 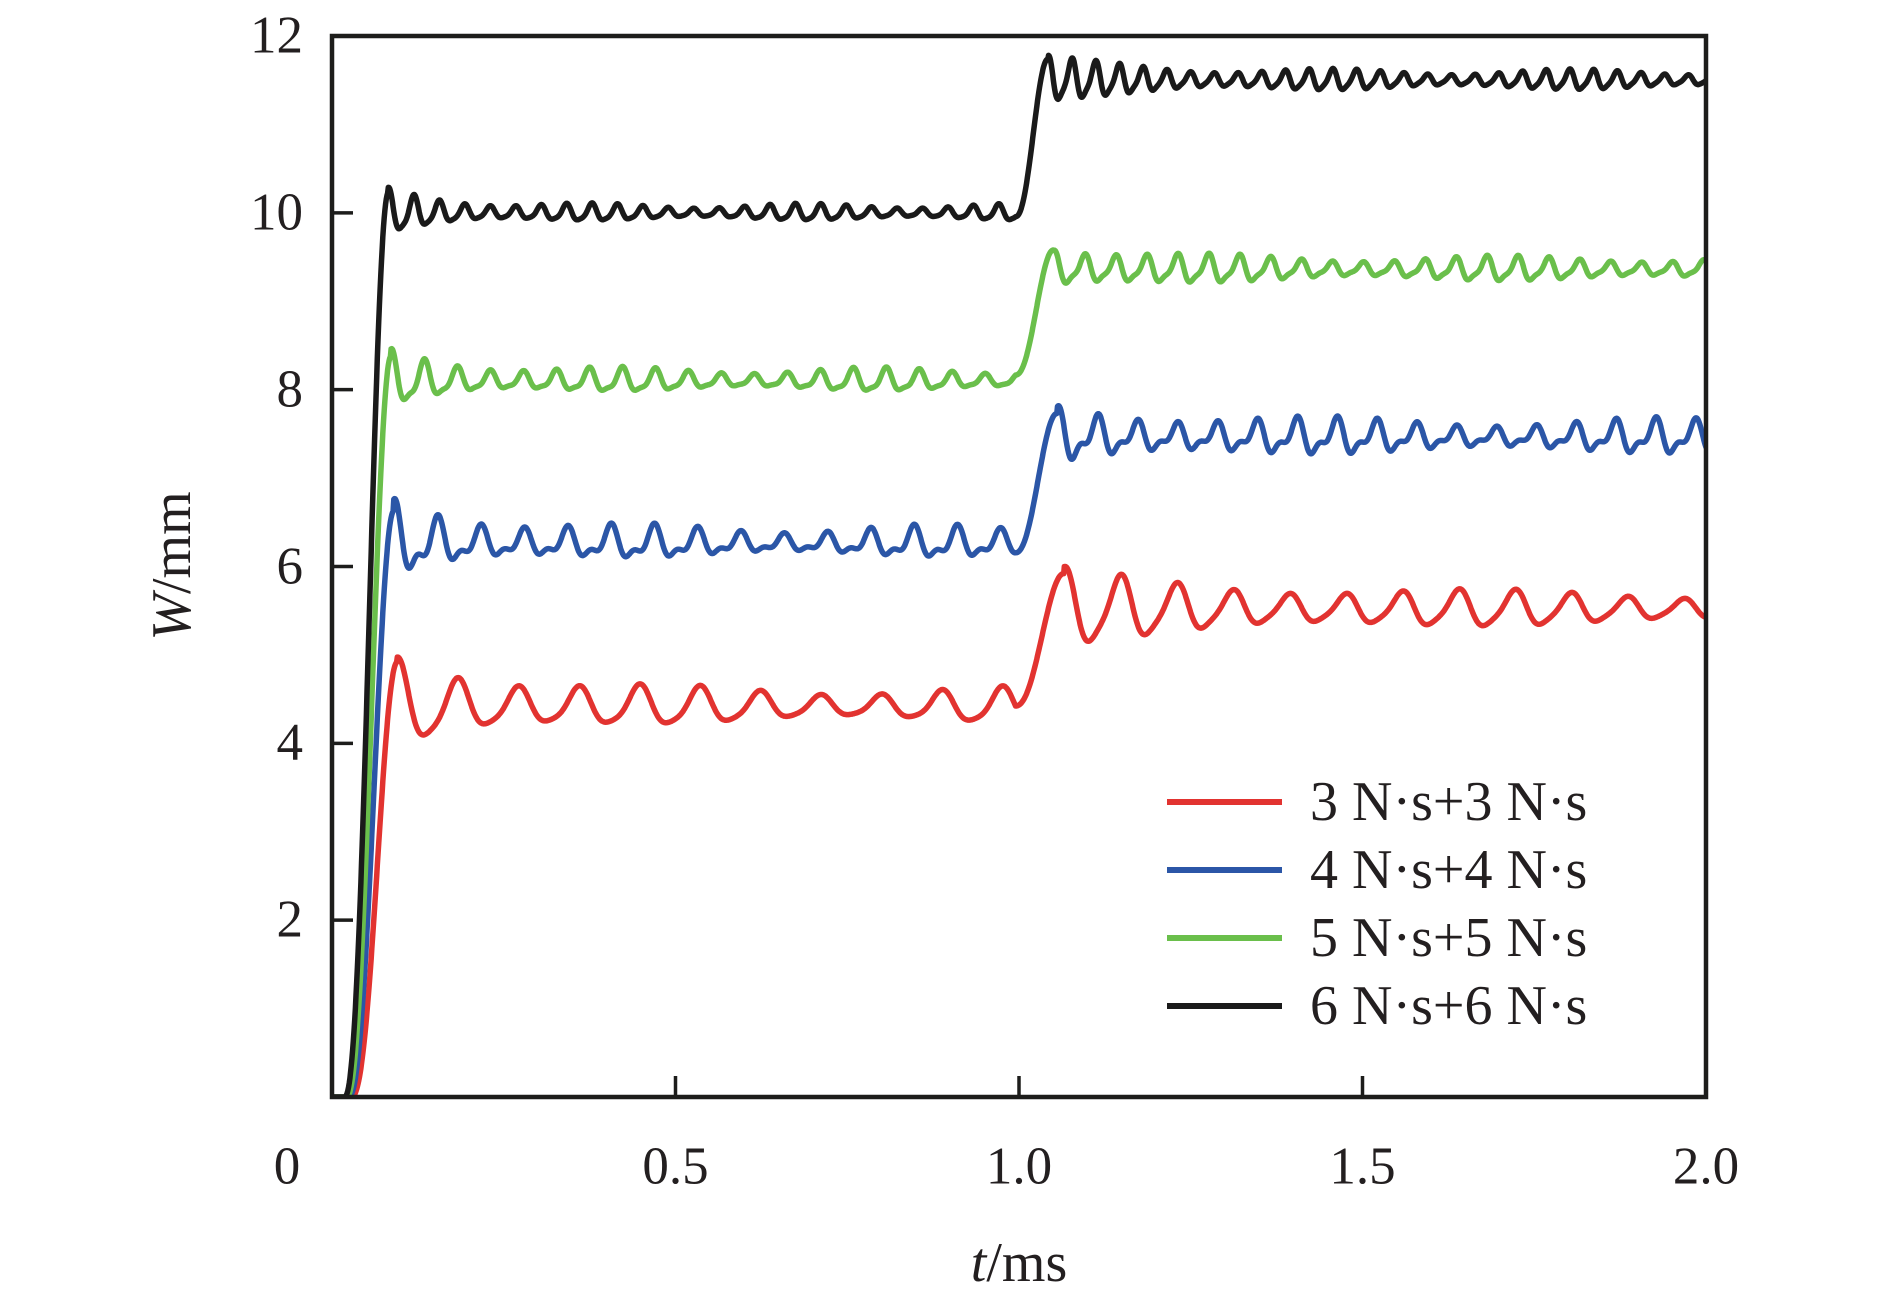 I want to click on y-axis-variable: W, so click(x=172, y=617).